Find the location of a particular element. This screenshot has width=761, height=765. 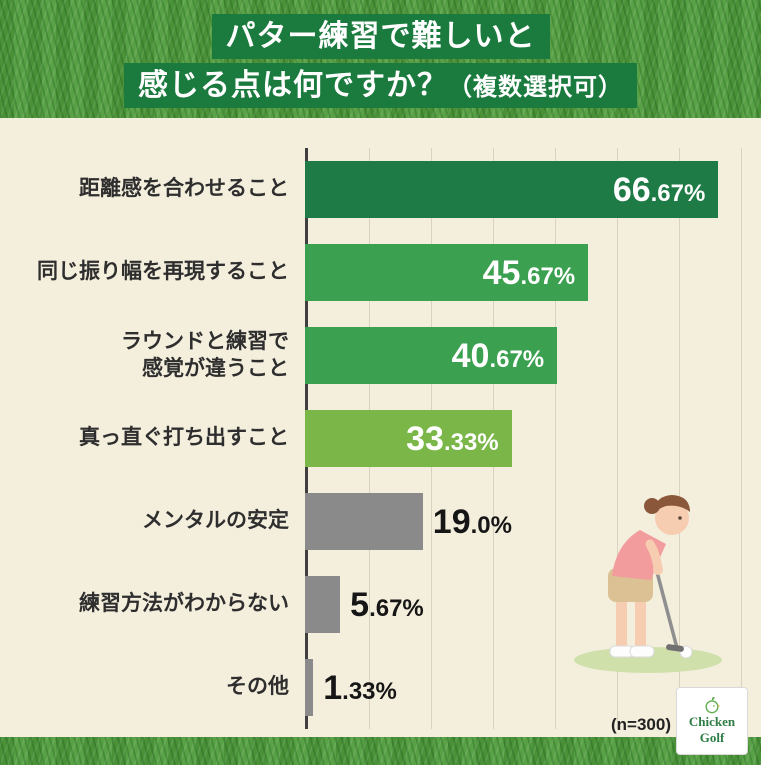

chart-row: 同じ振り幅を再現すること 45.67% 45.67% is located at coordinates (369, 272).